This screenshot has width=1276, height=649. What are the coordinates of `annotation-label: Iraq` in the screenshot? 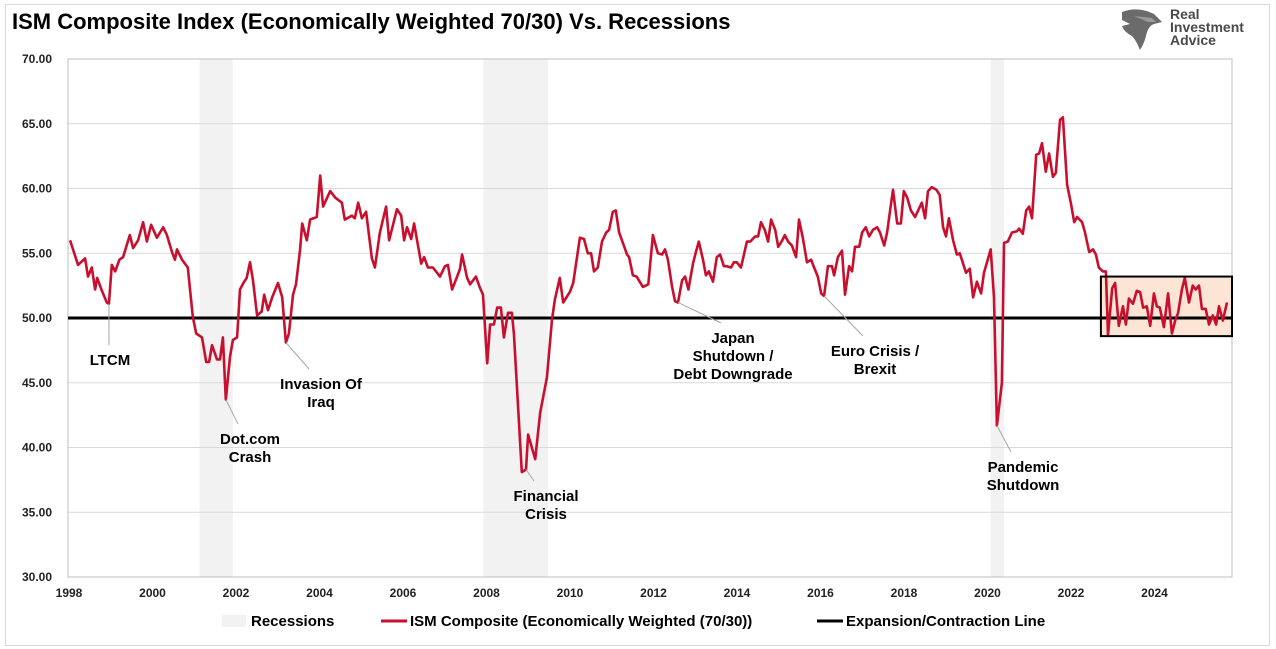 It's located at (321, 402).